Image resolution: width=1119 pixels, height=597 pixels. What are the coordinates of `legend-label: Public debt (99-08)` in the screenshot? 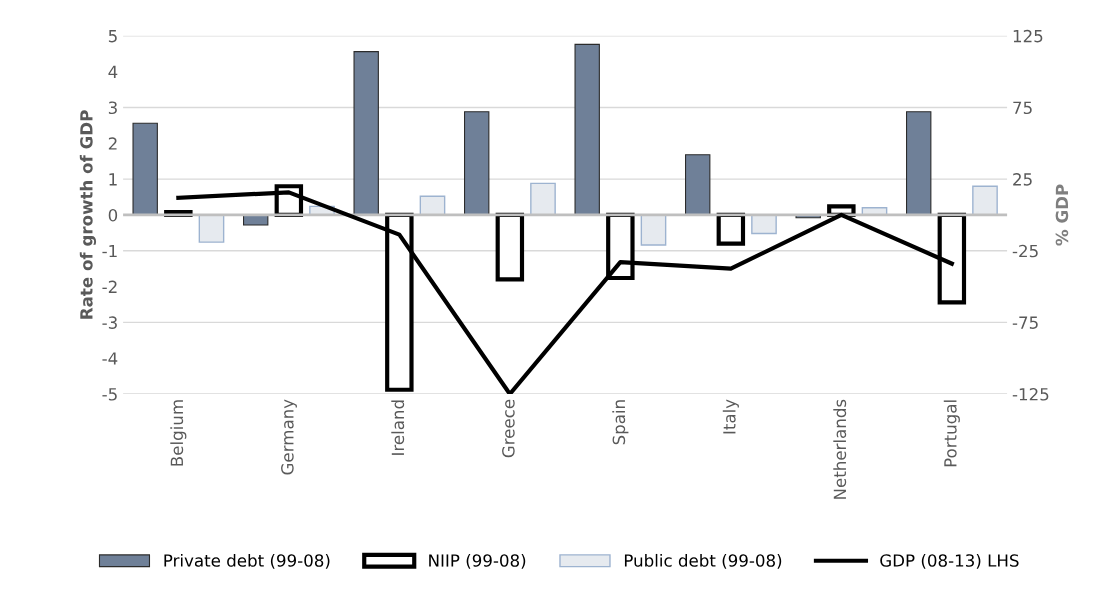 It's located at (703, 561).